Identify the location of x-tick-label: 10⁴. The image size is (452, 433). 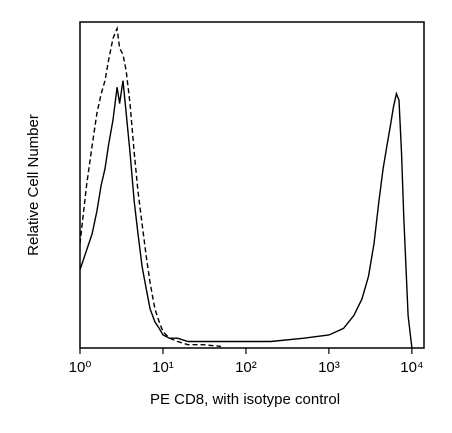
(411, 367).